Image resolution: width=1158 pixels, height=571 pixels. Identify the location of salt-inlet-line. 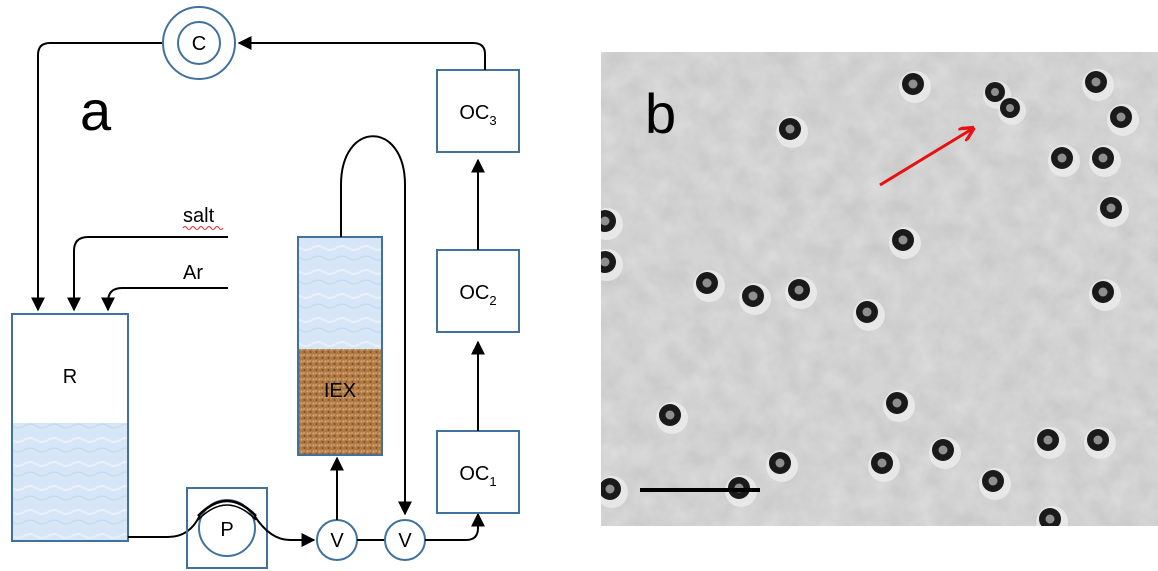
(147, 274).